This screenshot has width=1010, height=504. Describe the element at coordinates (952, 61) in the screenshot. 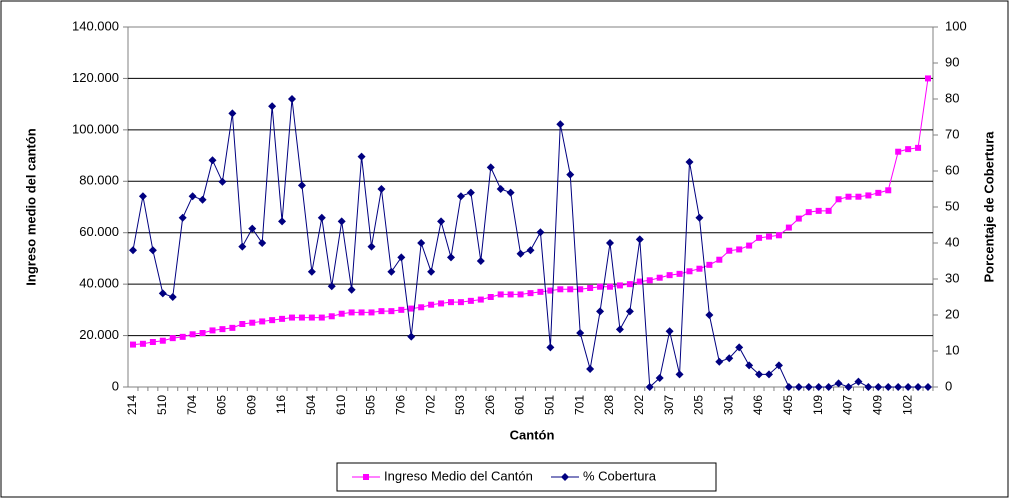

I see `y2-tick-label: 90` at that location.